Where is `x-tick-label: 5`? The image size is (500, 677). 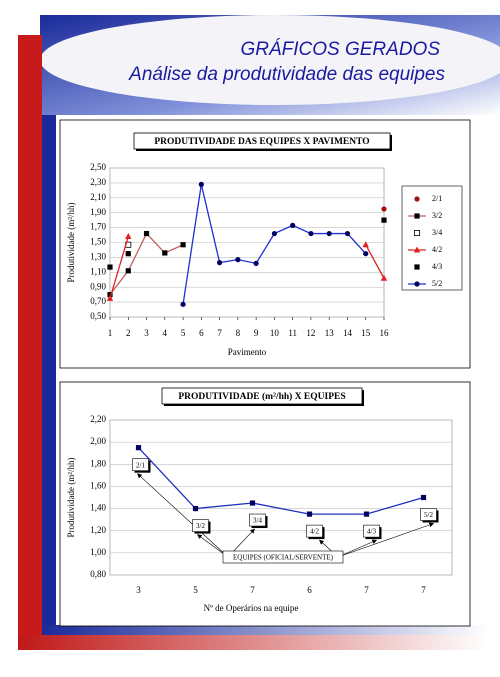 x-tick-label: 5 is located at coordinates (183, 333).